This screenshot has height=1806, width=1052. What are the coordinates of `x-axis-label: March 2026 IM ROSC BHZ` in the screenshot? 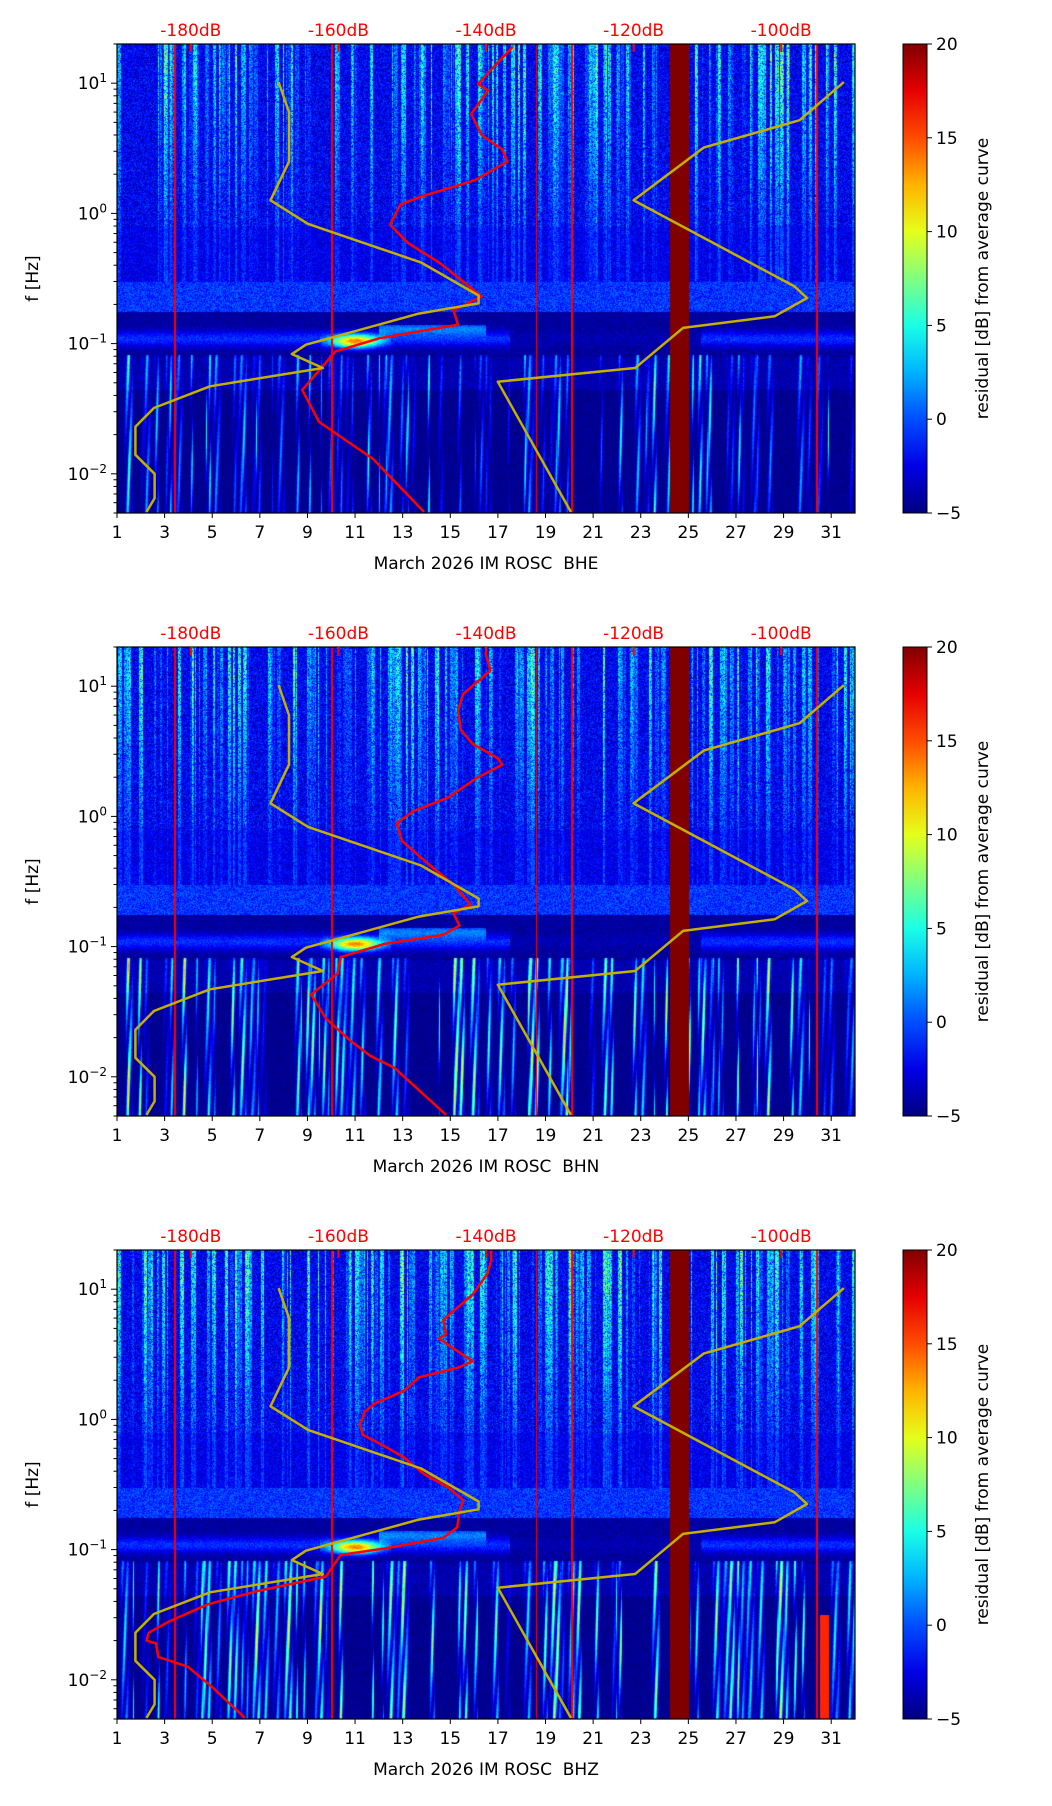 It's located at (486, 1770).